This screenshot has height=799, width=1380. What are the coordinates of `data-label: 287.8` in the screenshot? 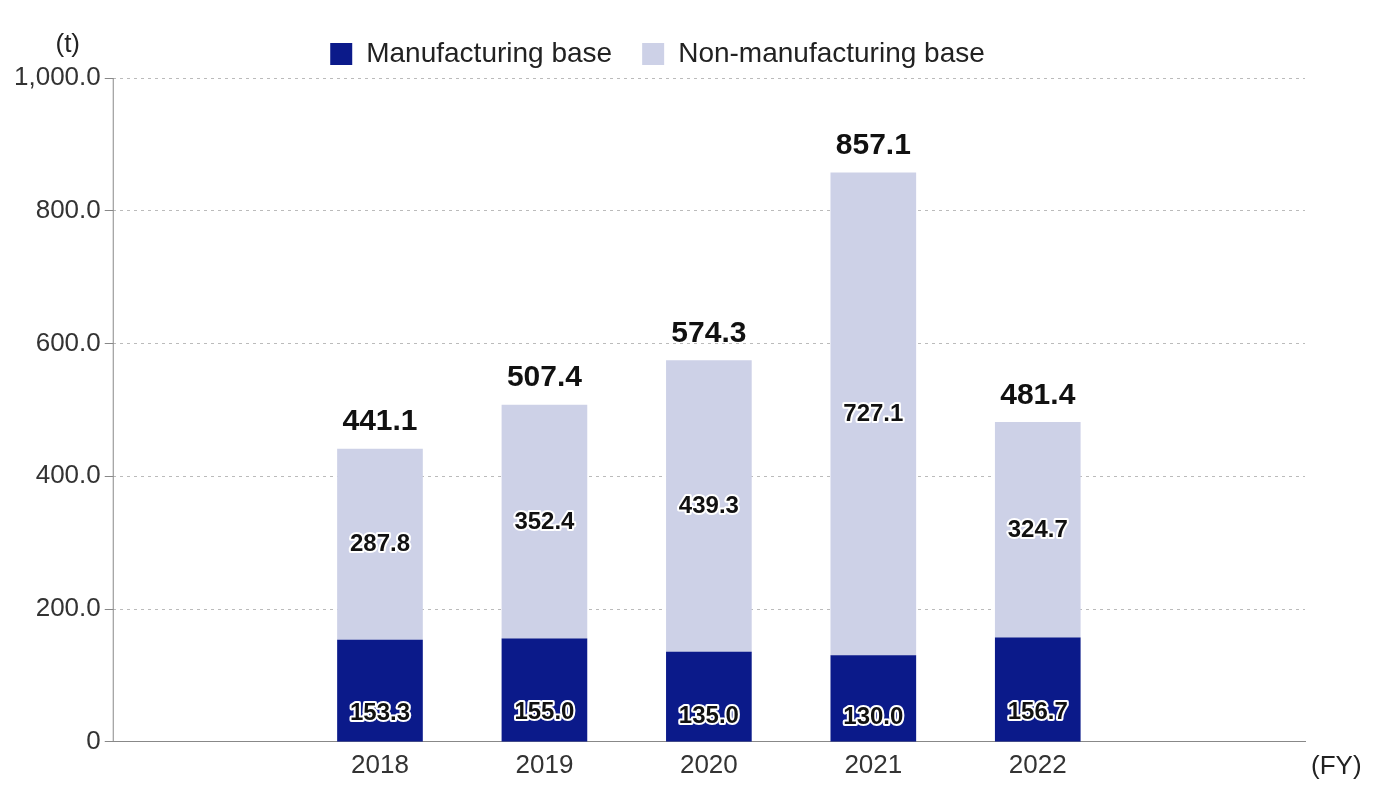 It's located at (380, 543).